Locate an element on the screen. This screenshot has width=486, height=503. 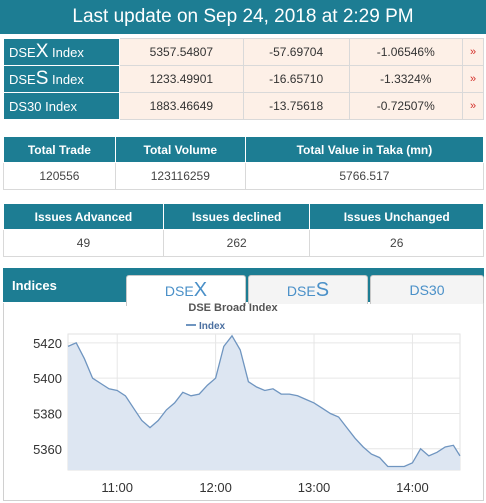
index-value: 5357.54807 is located at coordinates (181, 52).